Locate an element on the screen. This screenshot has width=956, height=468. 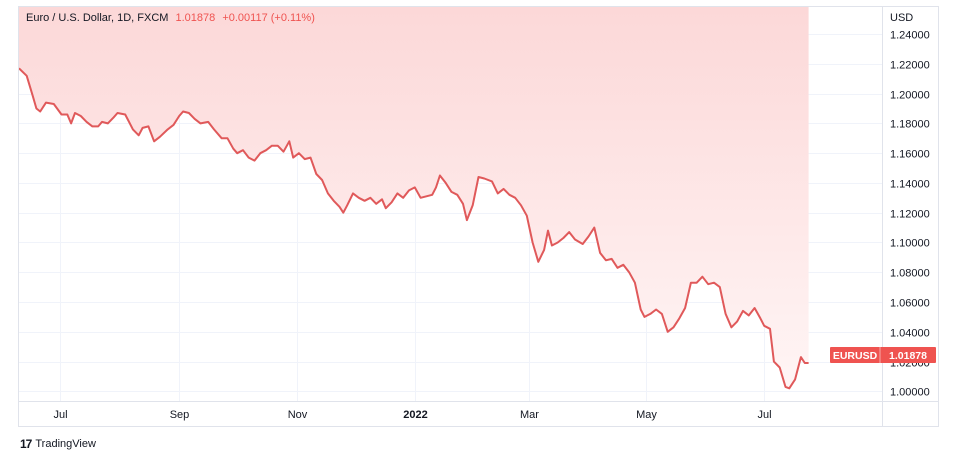
legend-symbol: Euro / U.S. Dollar, 1D, FXCM is located at coordinates (97, 18).